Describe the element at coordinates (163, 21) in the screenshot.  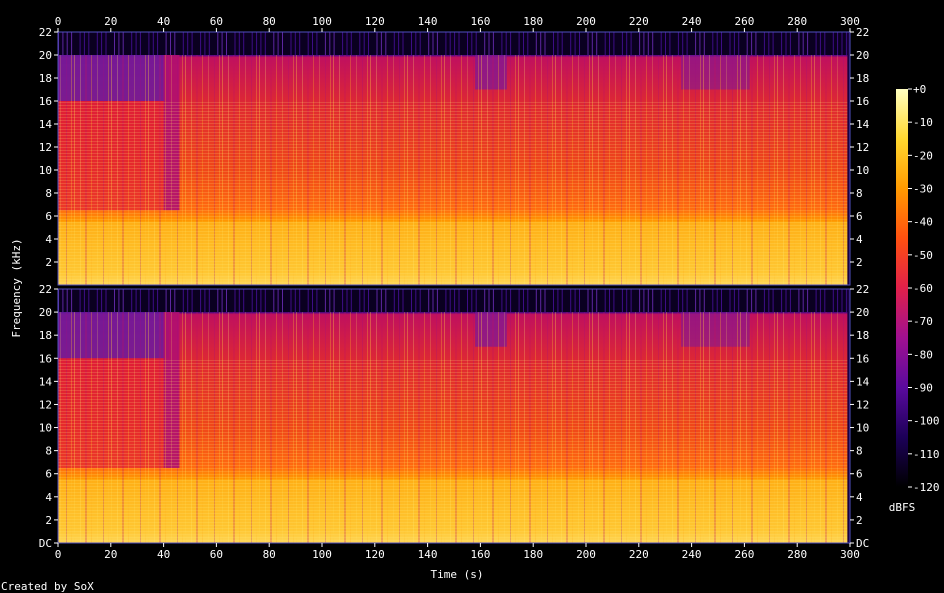
I see `x-tick-label-top: 40` at that location.